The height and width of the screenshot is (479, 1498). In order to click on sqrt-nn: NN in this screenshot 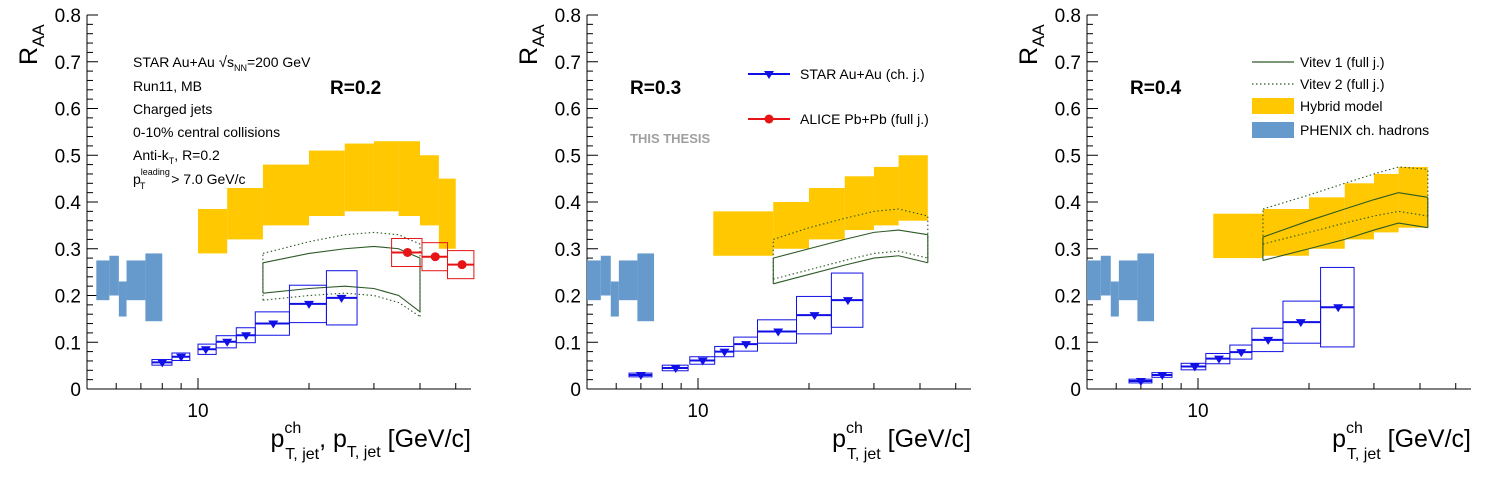, I will do `click(240, 68)`.